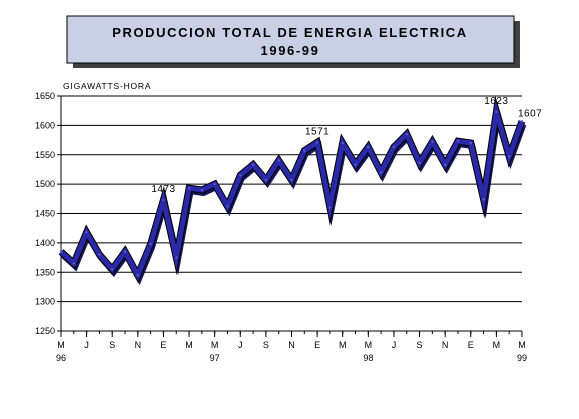  Describe the element at coordinates (45, 184) in the screenshot. I see `y-tick-label: 1500` at that location.